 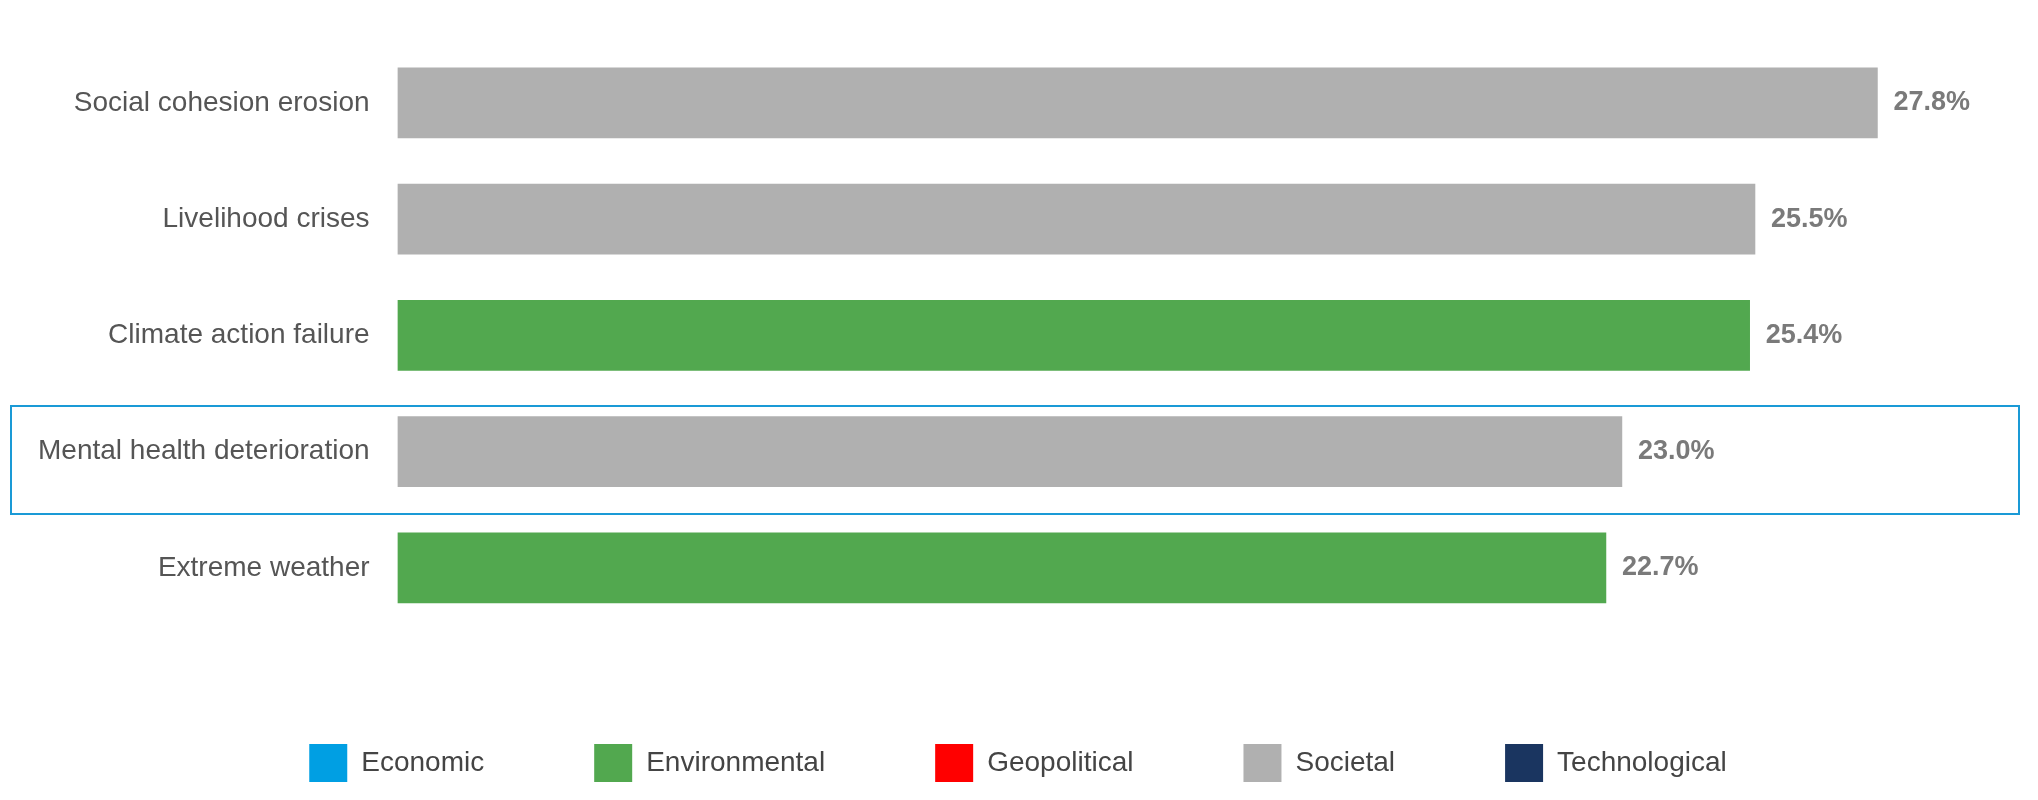 I want to click on legend-label: Geopolitical, so click(x=1060, y=761).